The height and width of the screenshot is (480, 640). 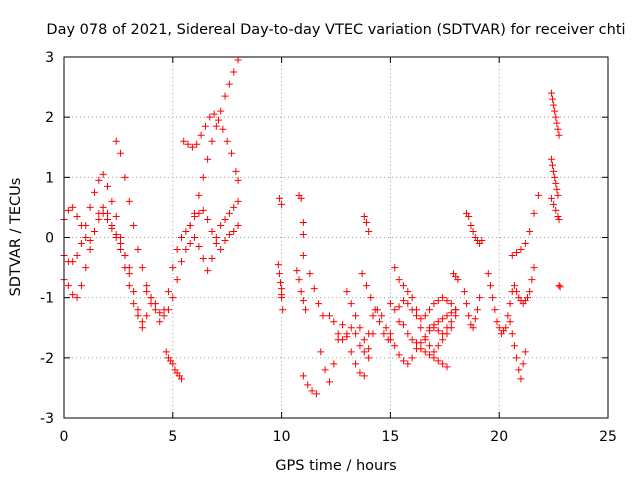 What do you see at coordinates (47, 419) in the screenshot?
I see `y-tick-label: -3` at bounding box center [47, 419].